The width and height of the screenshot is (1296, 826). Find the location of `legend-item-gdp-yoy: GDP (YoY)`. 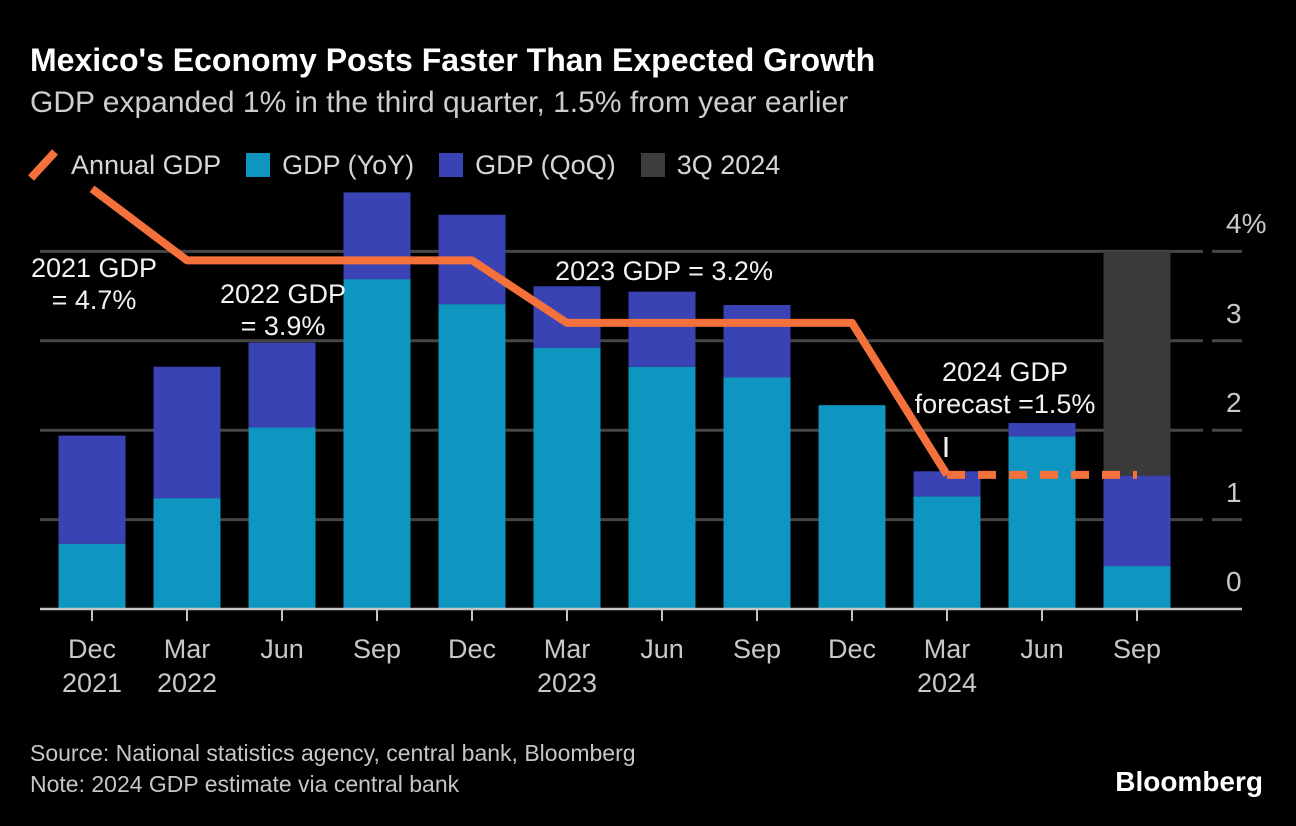

legend-item-gdp-yoy: GDP (YoY) is located at coordinates (330, 165).